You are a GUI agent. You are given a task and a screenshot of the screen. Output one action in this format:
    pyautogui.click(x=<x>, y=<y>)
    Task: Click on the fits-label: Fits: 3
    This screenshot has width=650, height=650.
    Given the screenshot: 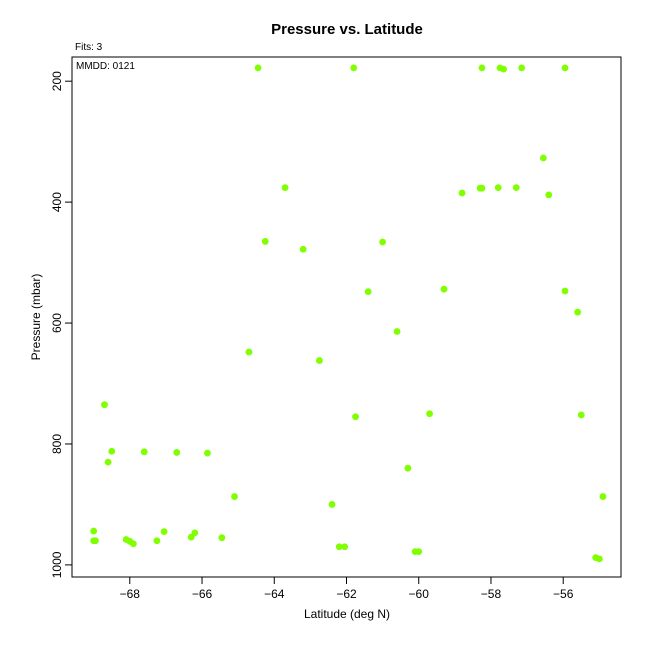 What is the action you would take?
    pyautogui.click(x=89, y=47)
    